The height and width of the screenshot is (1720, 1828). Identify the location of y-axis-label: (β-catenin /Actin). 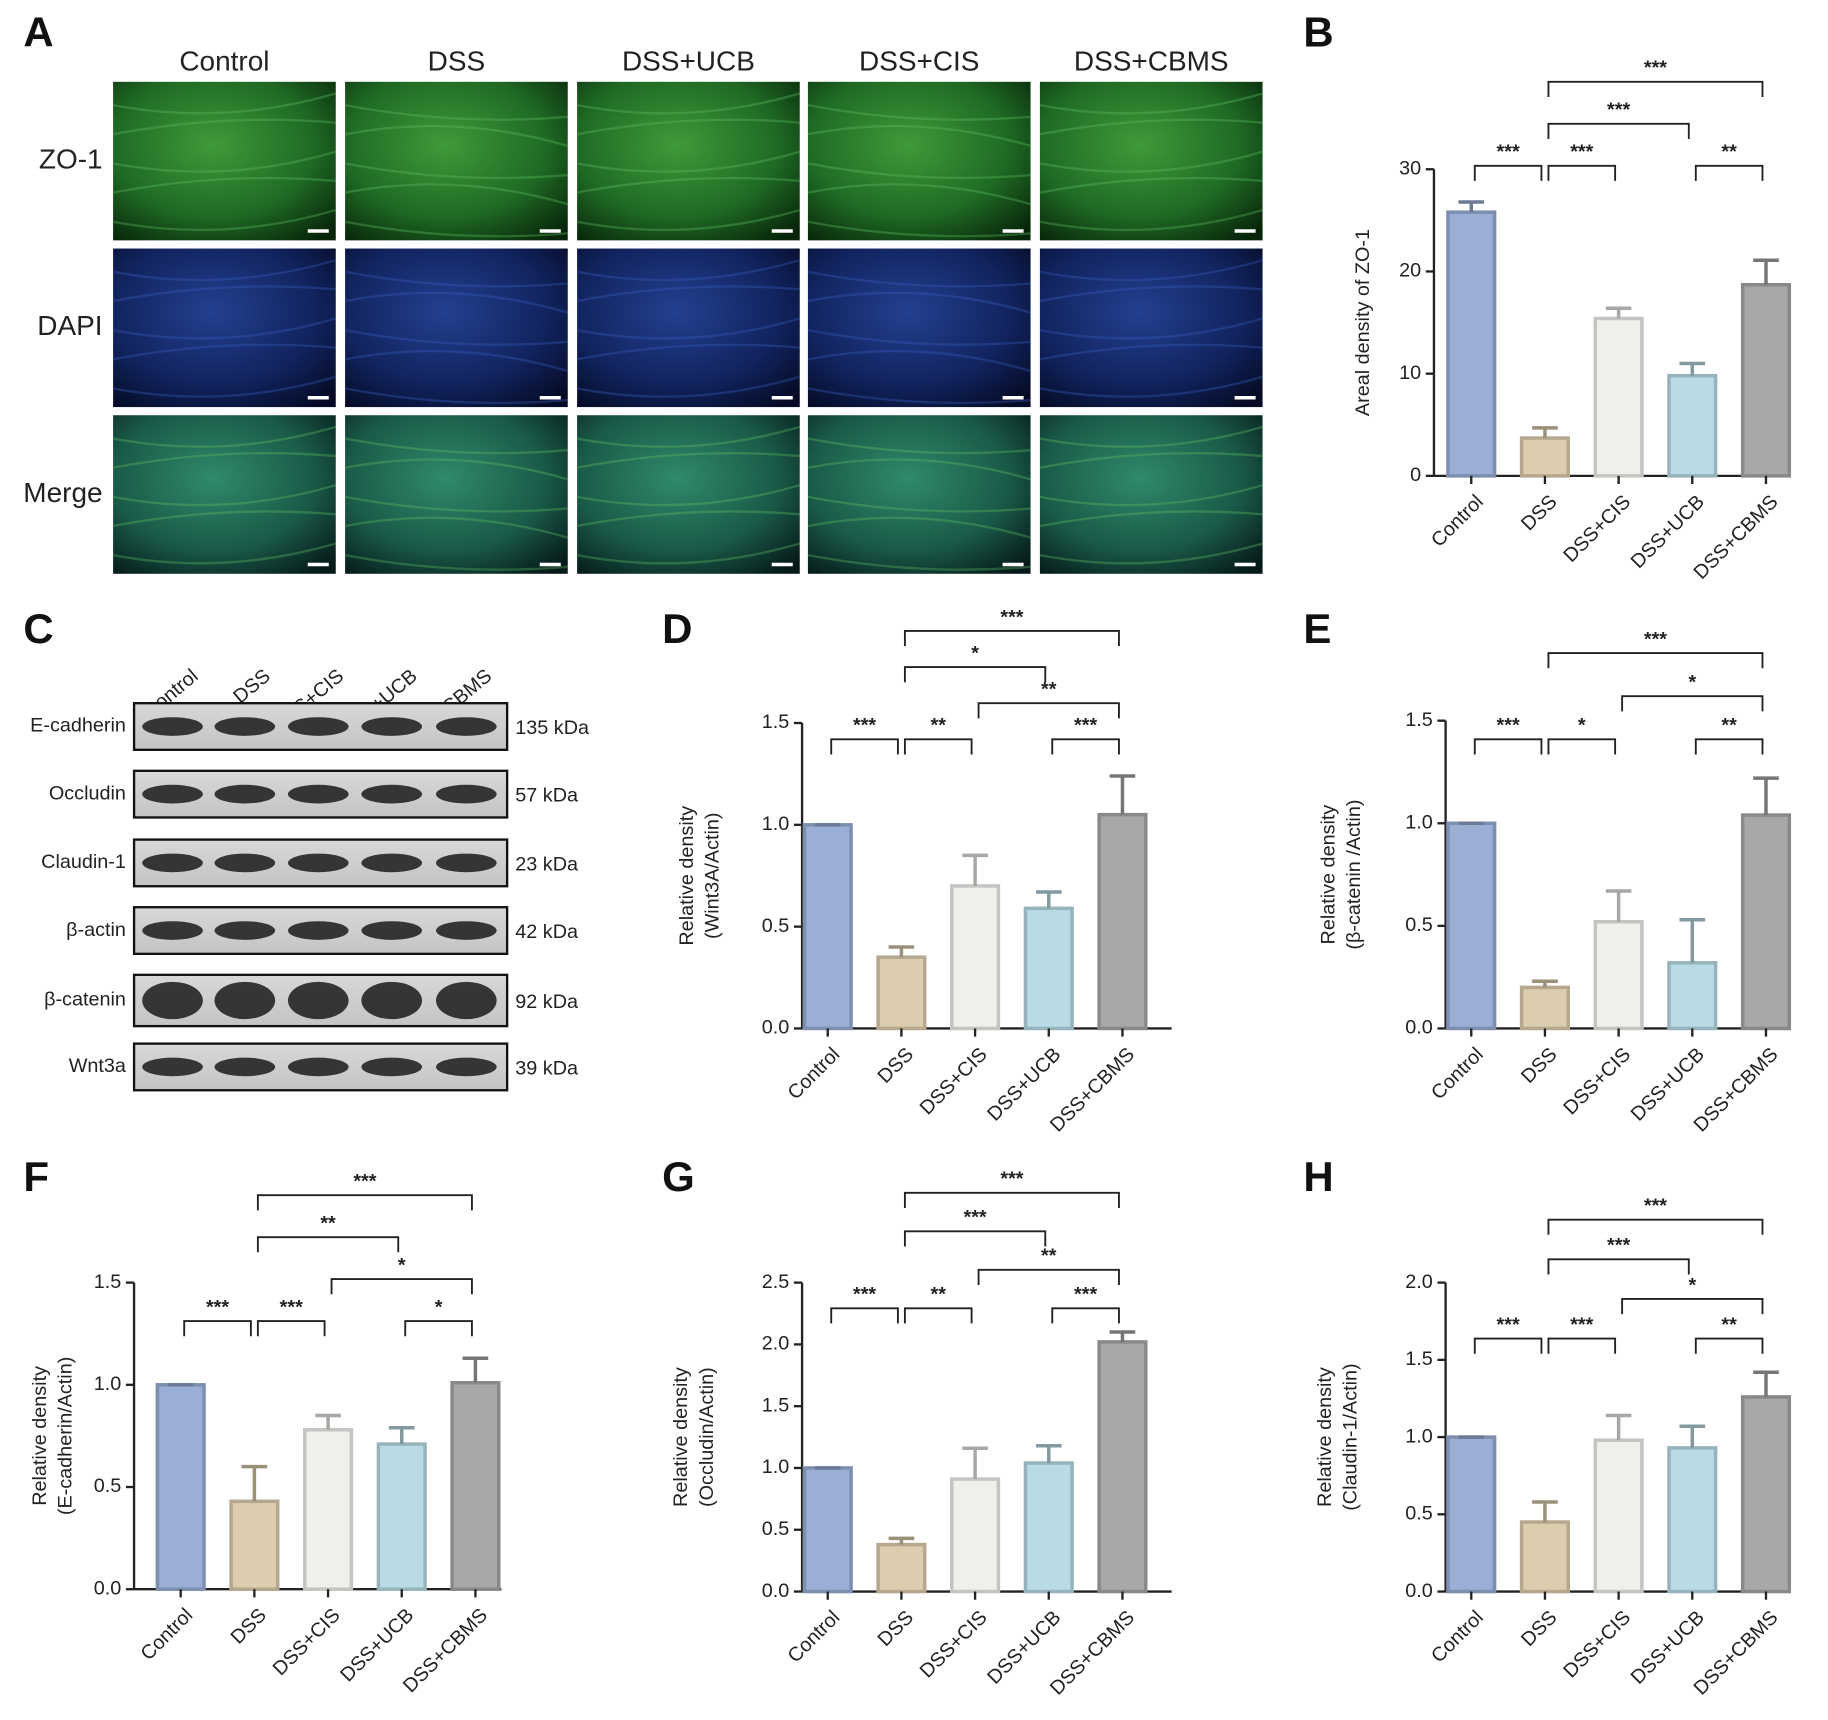
(1354, 875).